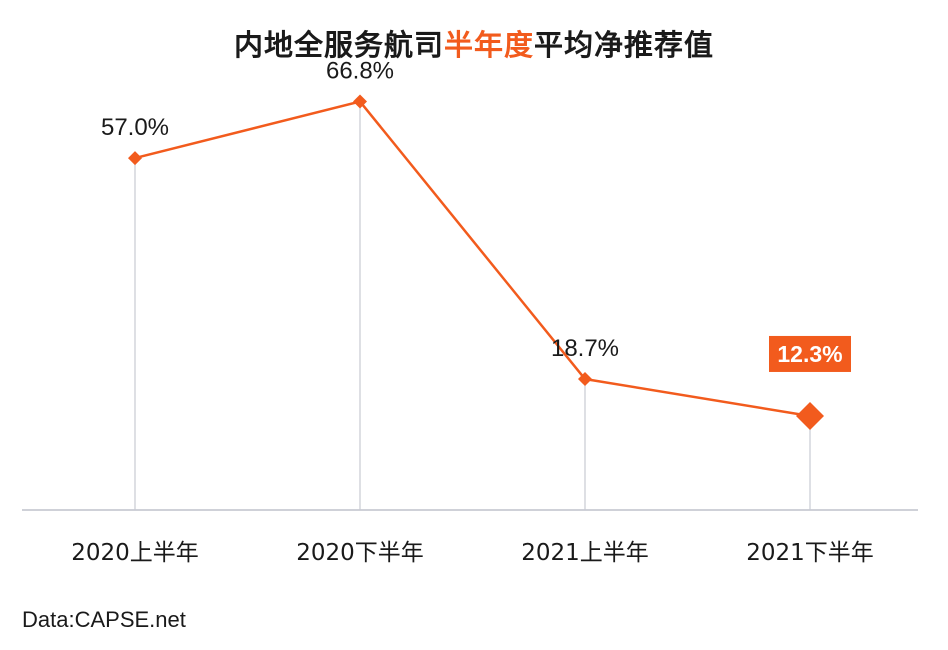  What do you see at coordinates (360, 71) in the screenshot?
I see `data-label-2: 66.8%` at bounding box center [360, 71].